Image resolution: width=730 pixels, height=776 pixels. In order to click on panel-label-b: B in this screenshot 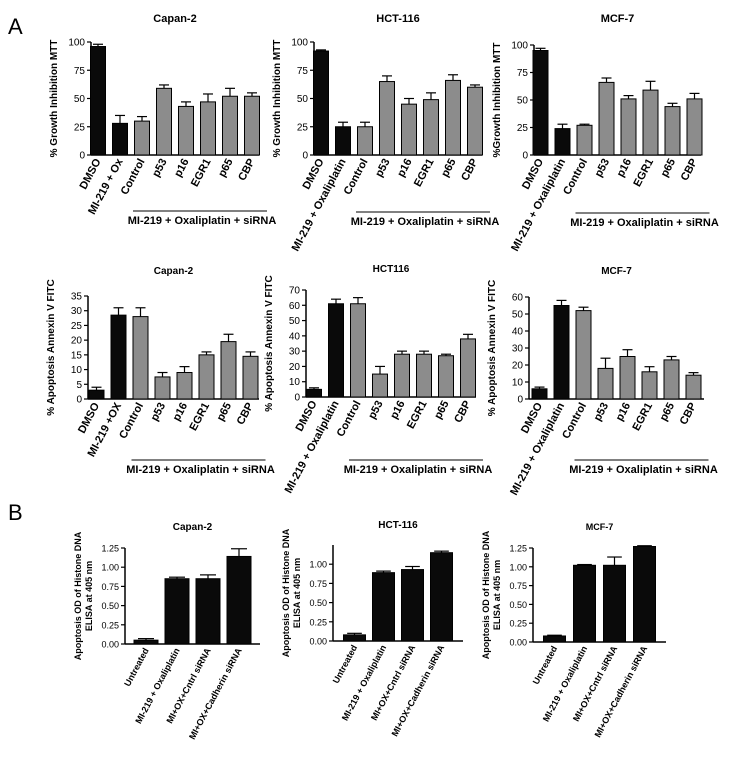, I will do `click(15, 512)`.